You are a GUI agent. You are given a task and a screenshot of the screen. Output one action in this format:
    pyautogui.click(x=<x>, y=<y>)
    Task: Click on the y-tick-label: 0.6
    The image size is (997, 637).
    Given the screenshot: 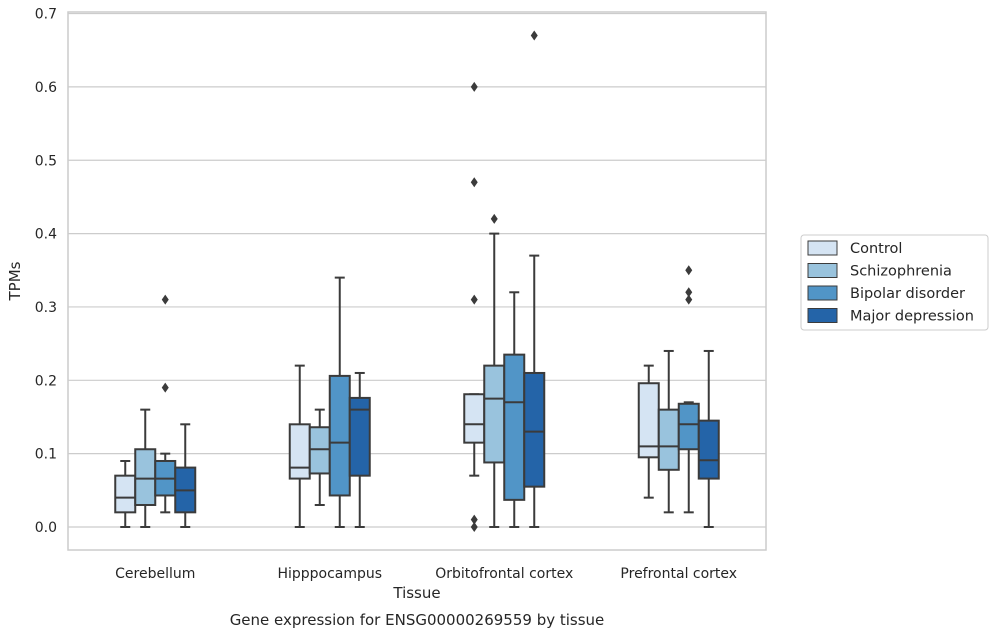 What is the action you would take?
    pyautogui.click(x=46, y=88)
    